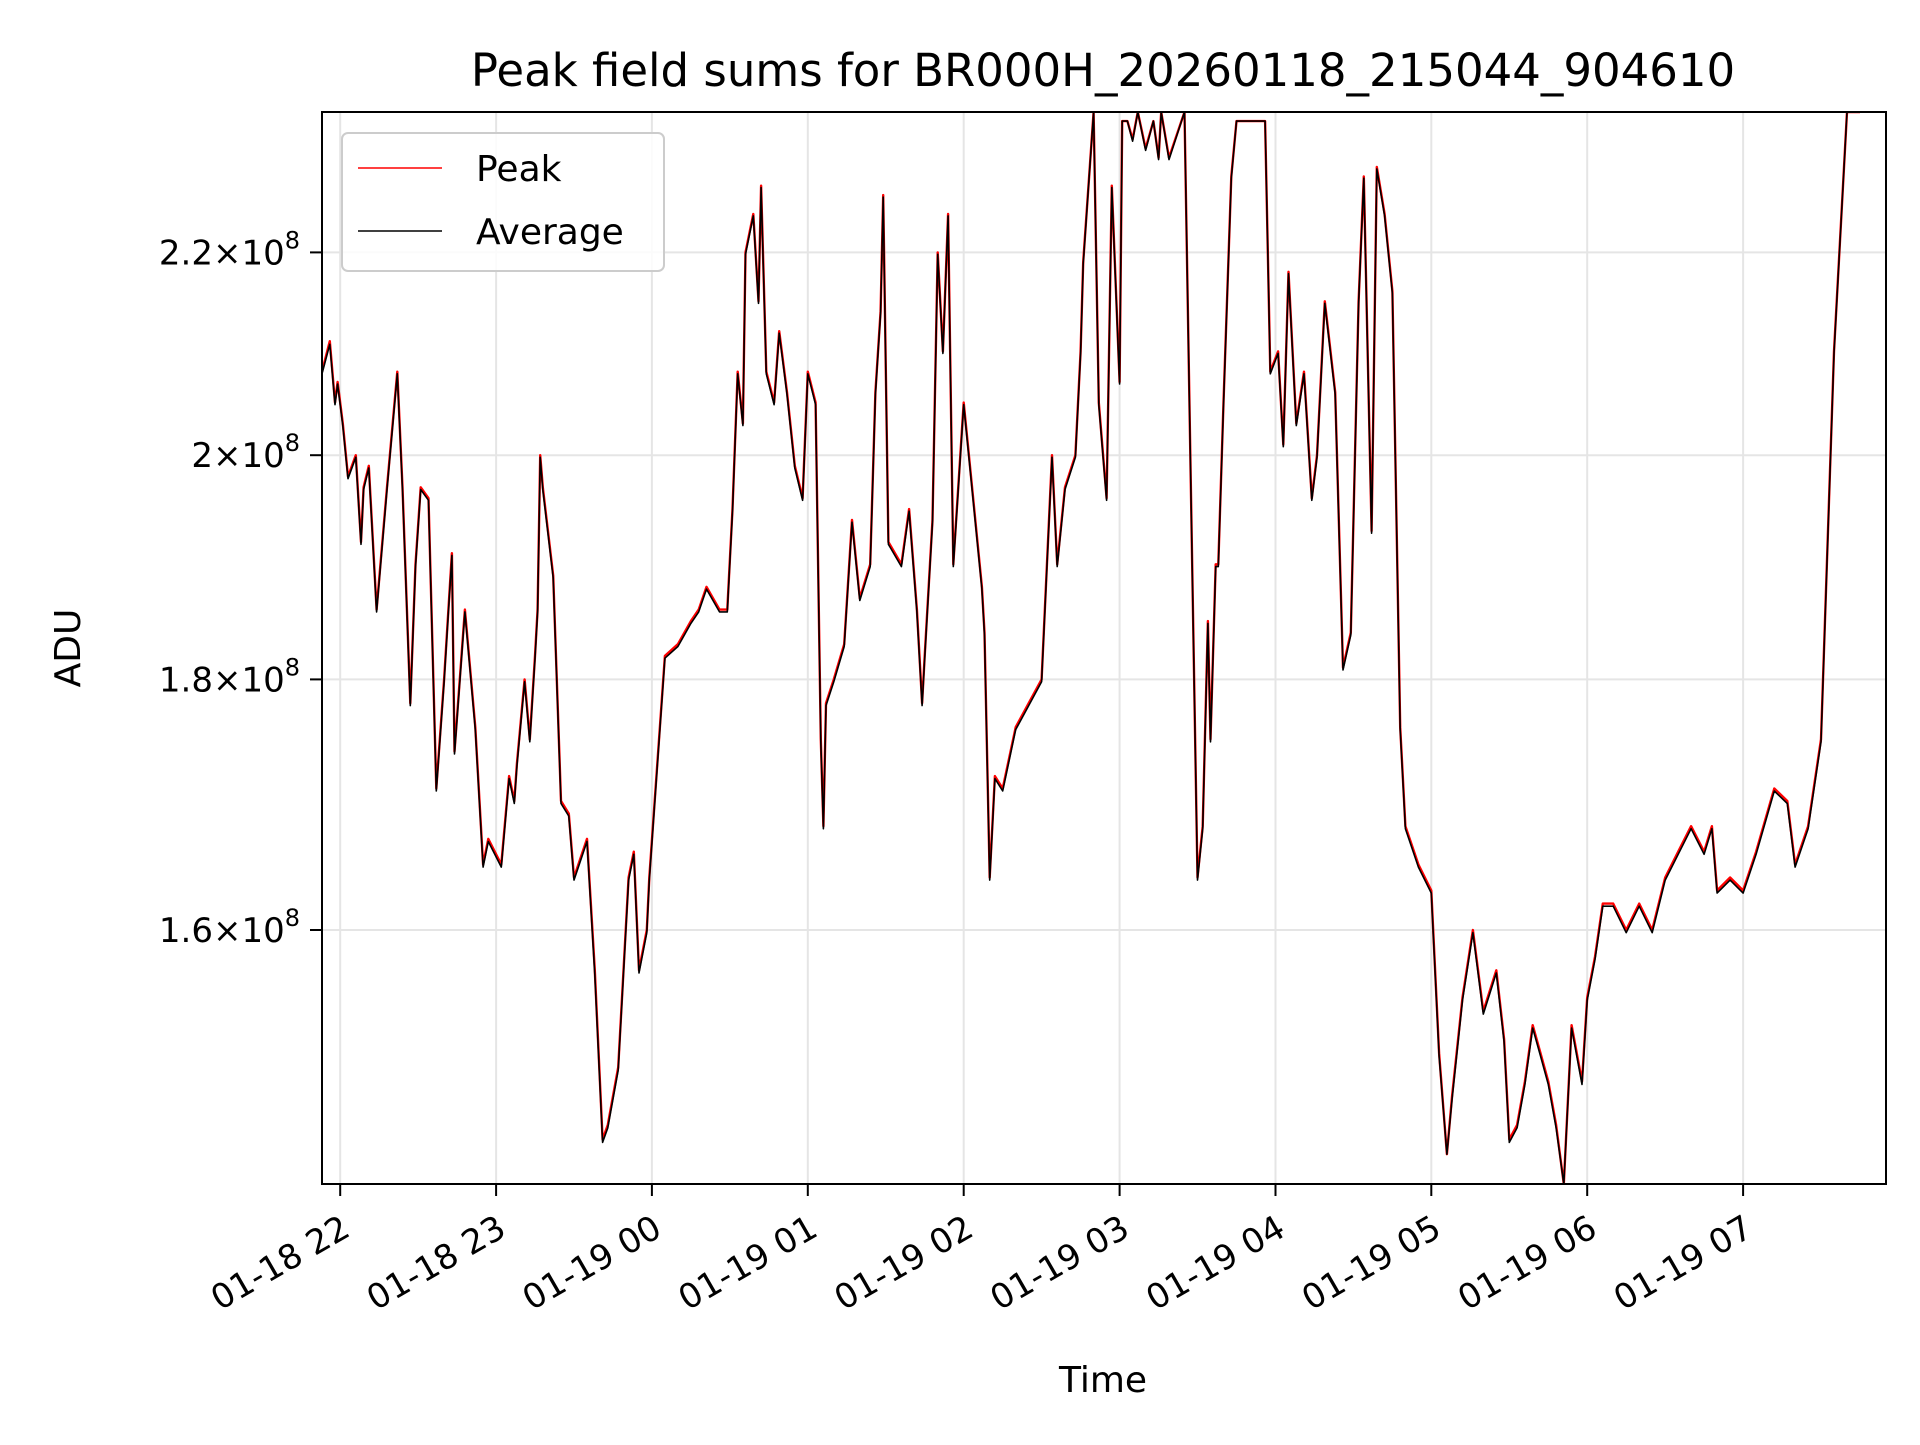  I want to click on y-tick-label: 1.6×10⁸, so click(229, 927).